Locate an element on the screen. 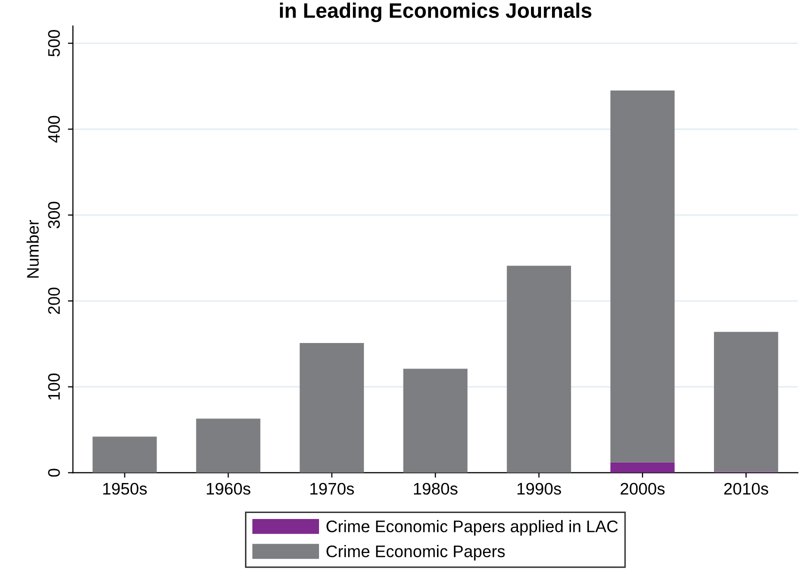 The image size is (810, 580). x-tick-label: 2000s is located at coordinates (642, 488).